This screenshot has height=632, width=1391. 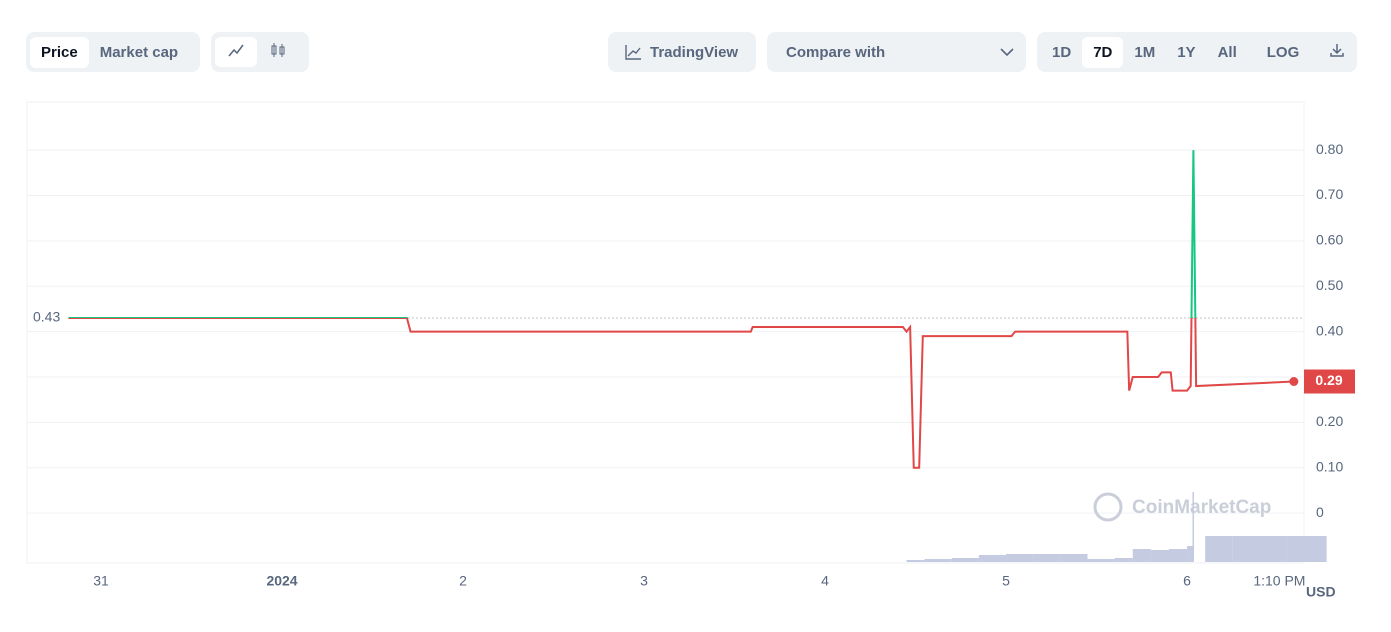 I want to click on y-tick-label: 0, so click(x=1320, y=512).